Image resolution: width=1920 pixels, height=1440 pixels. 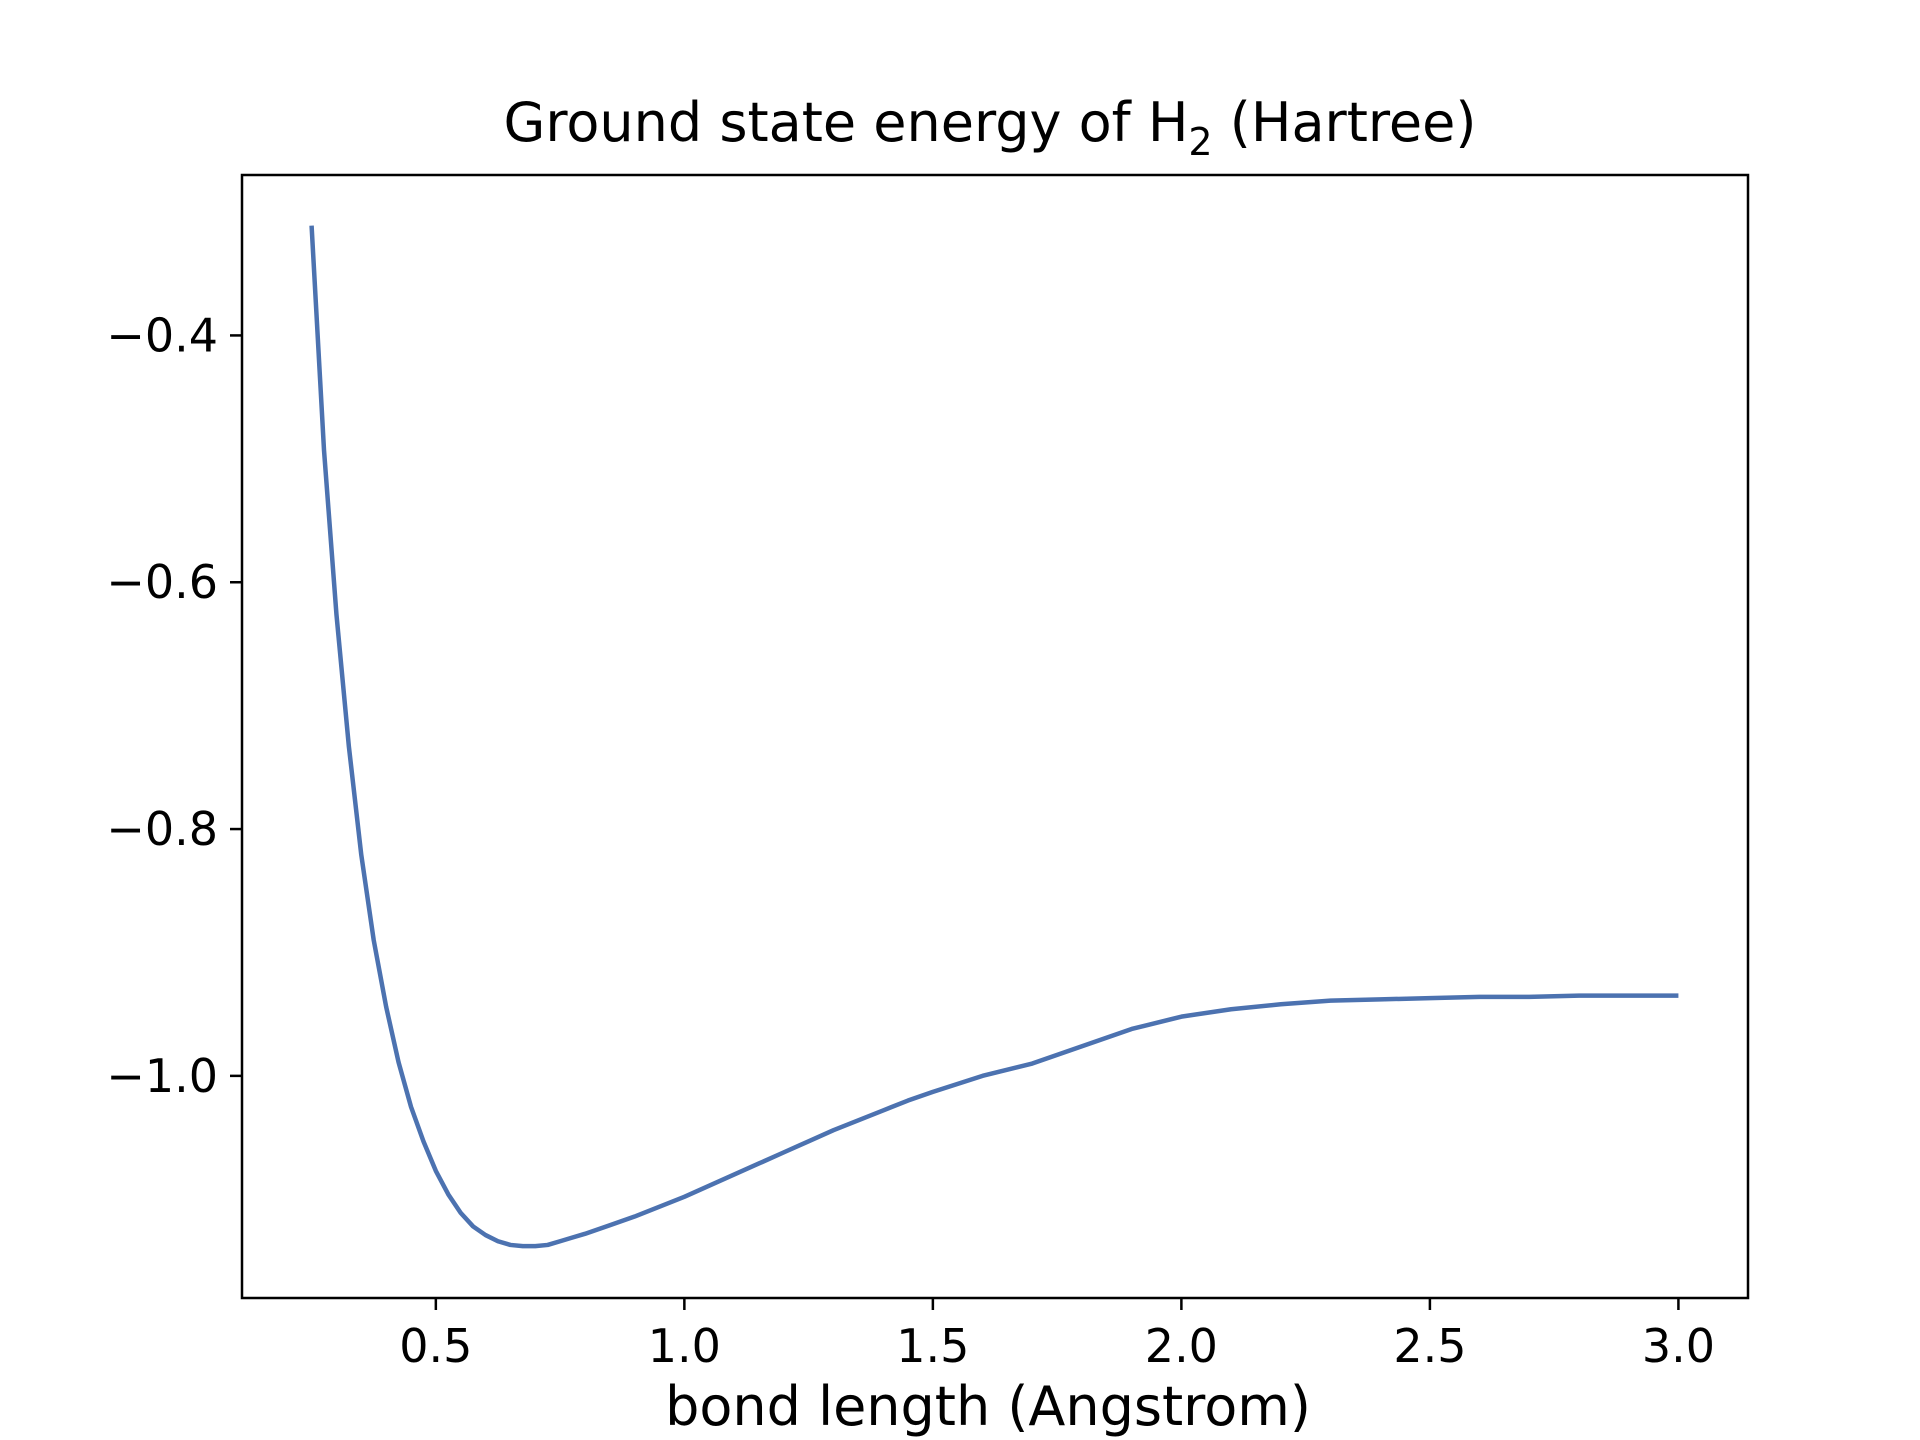 I want to click on x-axis-label: bond length (Angstrom), so click(x=988, y=1406).